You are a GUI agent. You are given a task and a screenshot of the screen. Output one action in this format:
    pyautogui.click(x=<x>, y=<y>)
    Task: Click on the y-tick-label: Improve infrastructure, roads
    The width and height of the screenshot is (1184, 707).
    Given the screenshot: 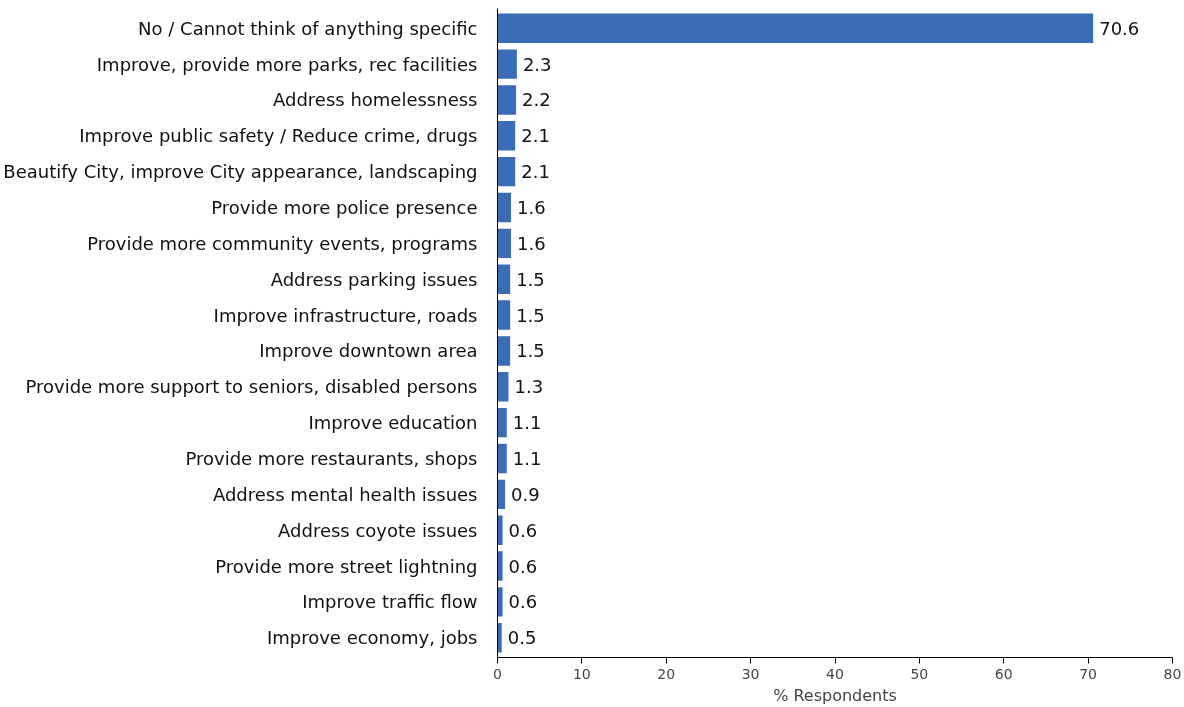 What is the action you would take?
    pyautogui.click(x=345, y=315)
    